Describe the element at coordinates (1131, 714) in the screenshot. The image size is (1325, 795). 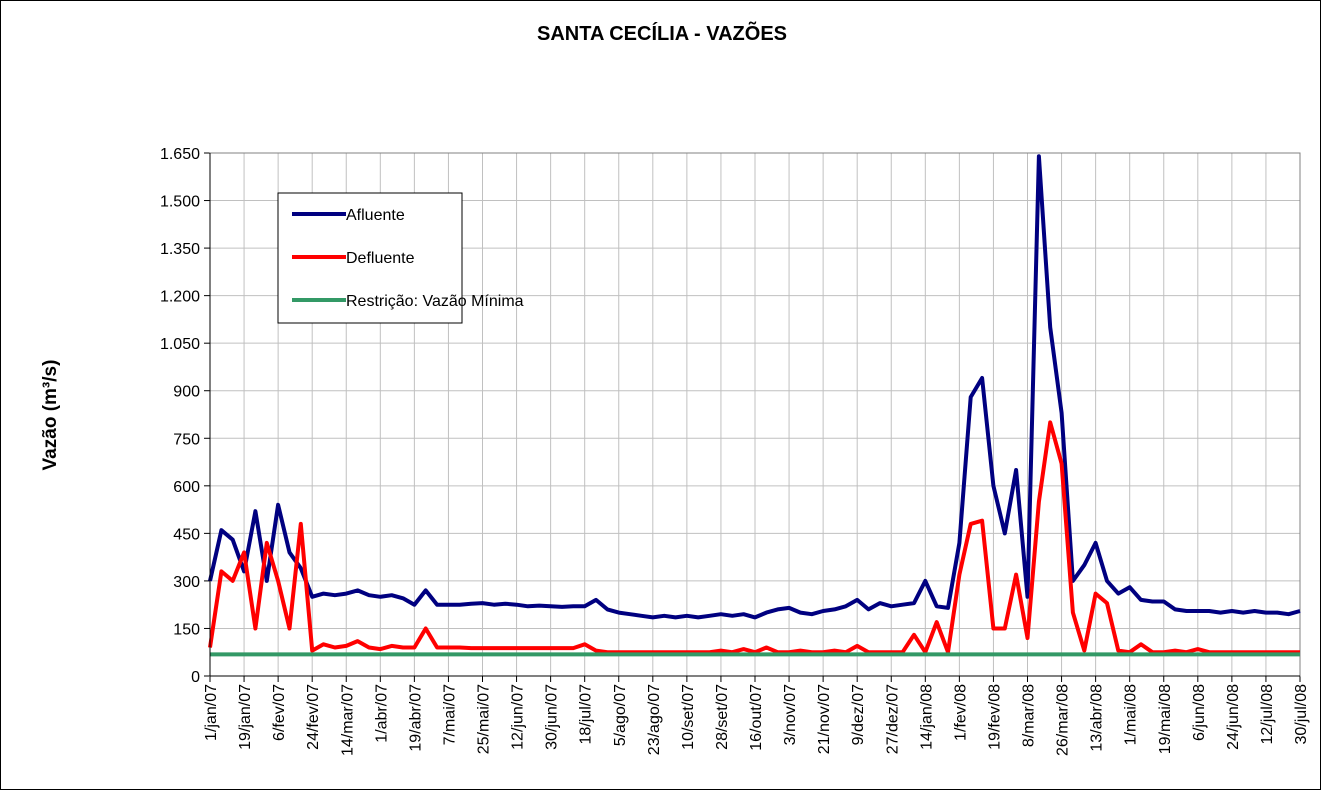
I see `x-tick-label: 1/mai/08` at that location.